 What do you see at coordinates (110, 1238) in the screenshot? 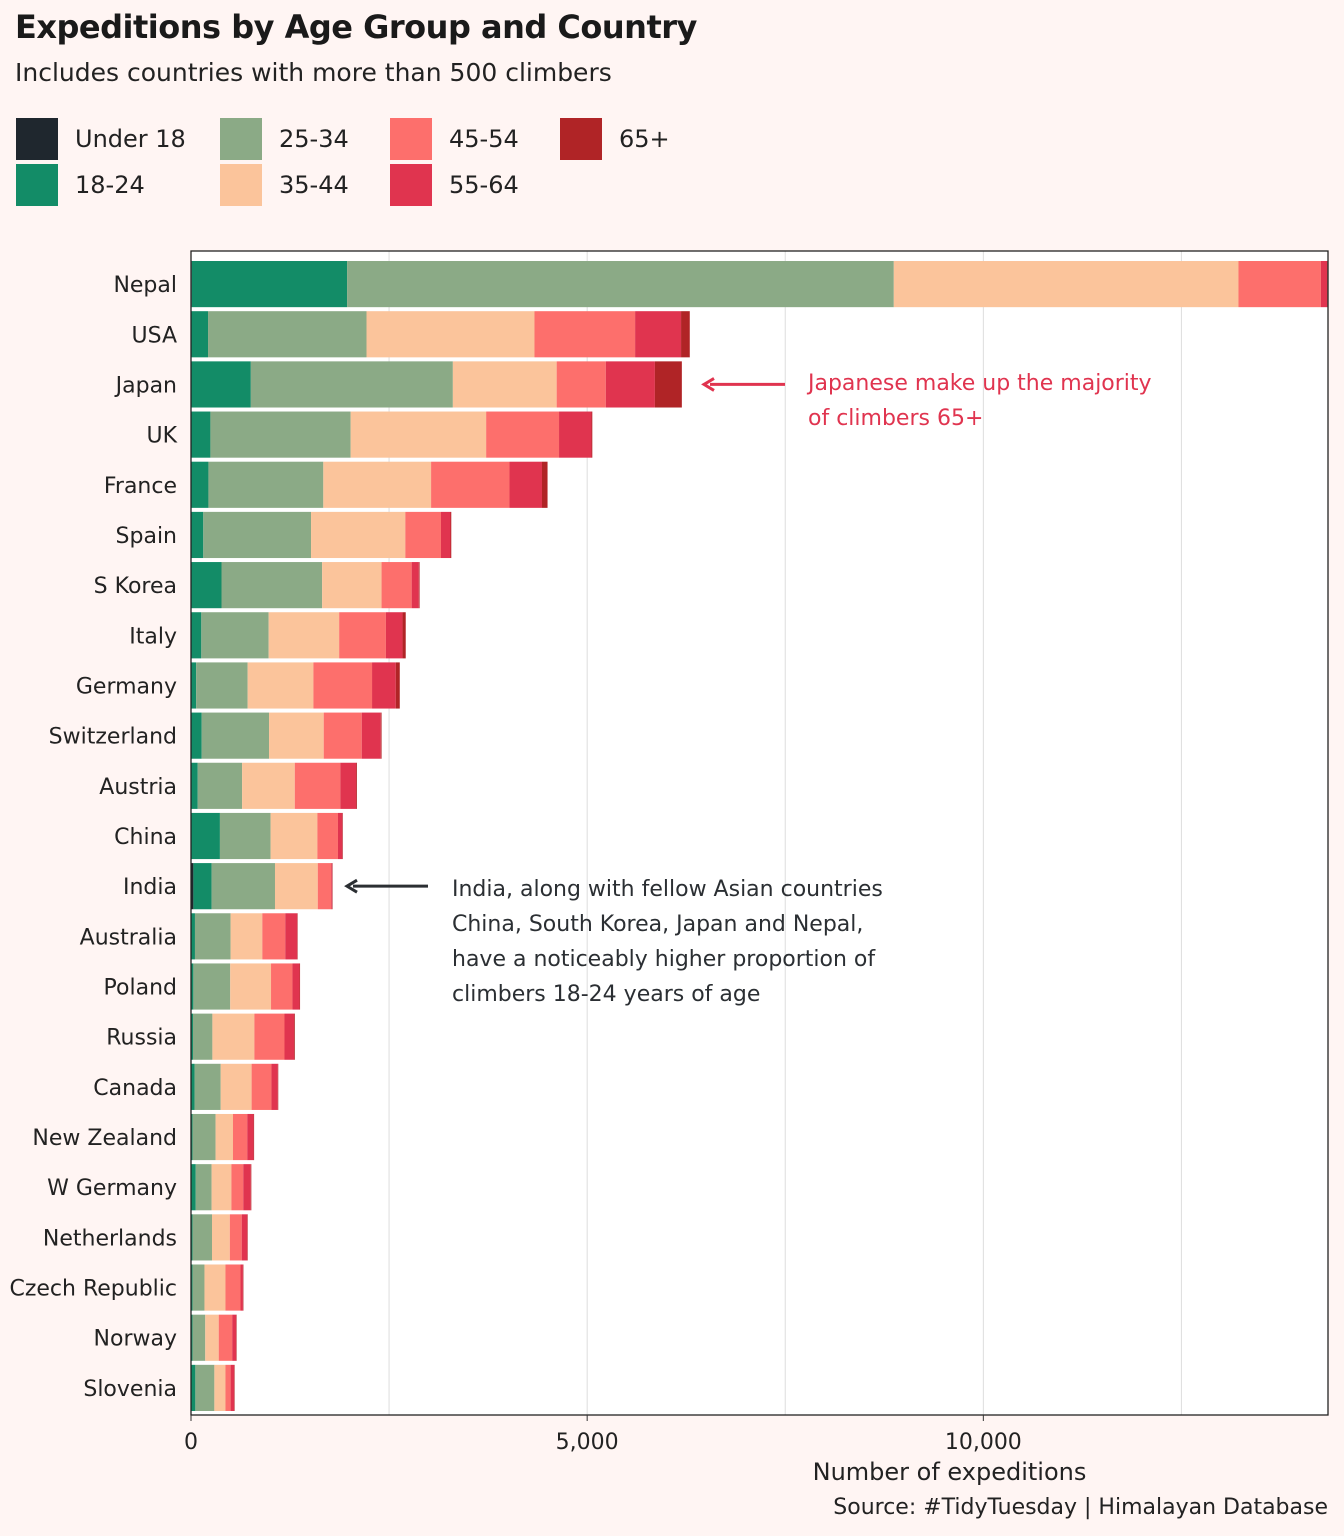
I see `y-tick-label: Netherlands` at bounding box center [110, 1238].